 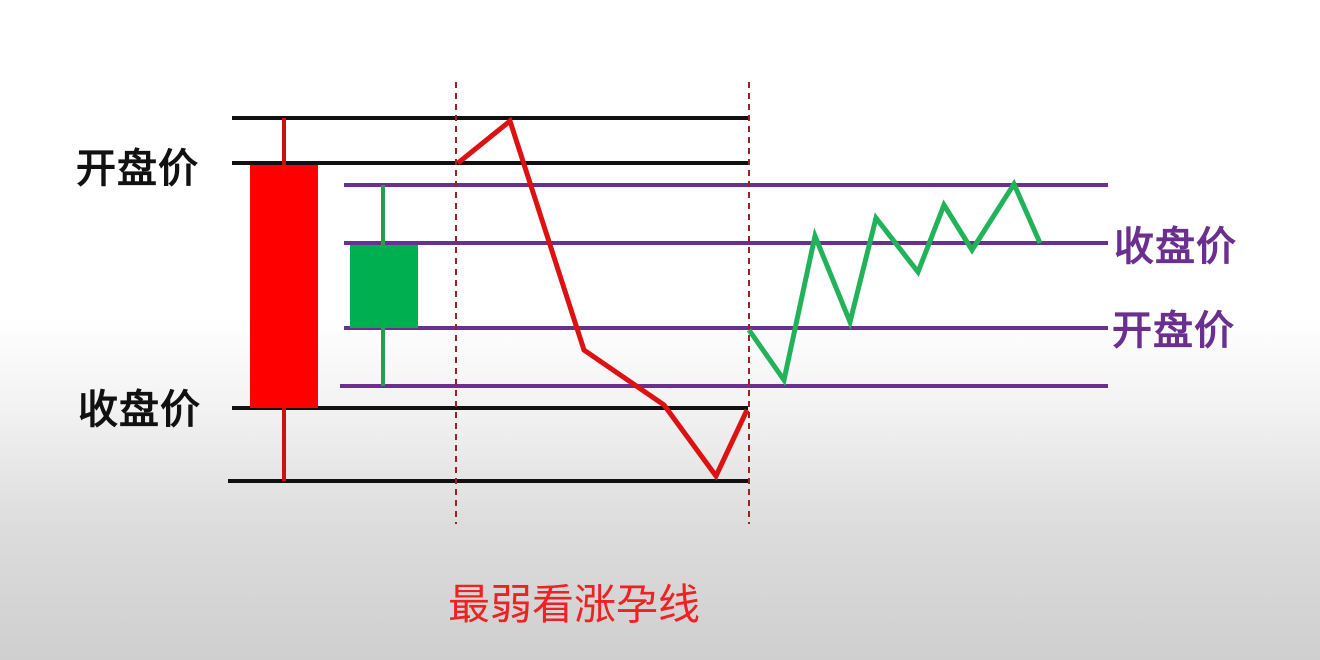 What do you see at coordinates (894, 282) in the screenshot?
I see `green-price-path` at bounding box center [894, 282].